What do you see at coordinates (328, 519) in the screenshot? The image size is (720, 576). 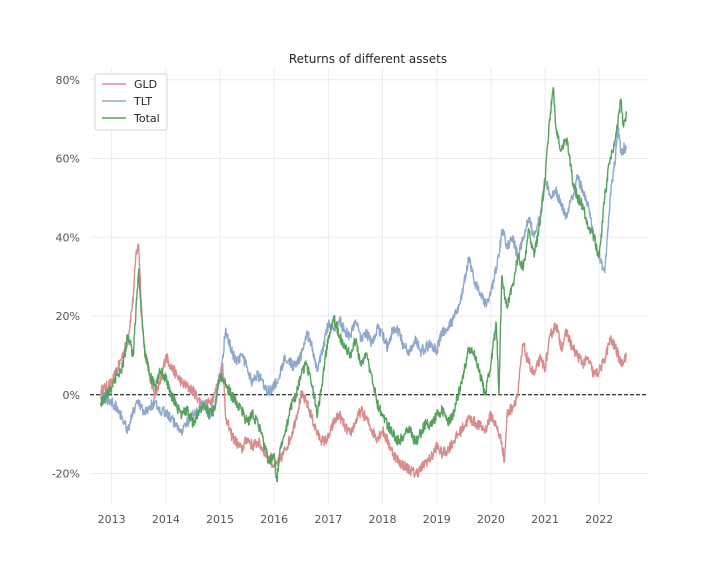 I see `x-tick-label: 2017` at bounding box center [328, 519].